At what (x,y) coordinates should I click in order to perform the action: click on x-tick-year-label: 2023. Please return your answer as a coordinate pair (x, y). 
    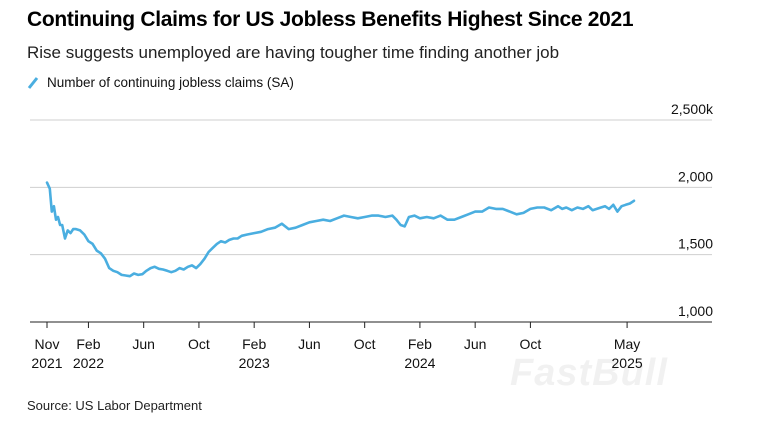
    Looking at the image, I should click on (254, 363).